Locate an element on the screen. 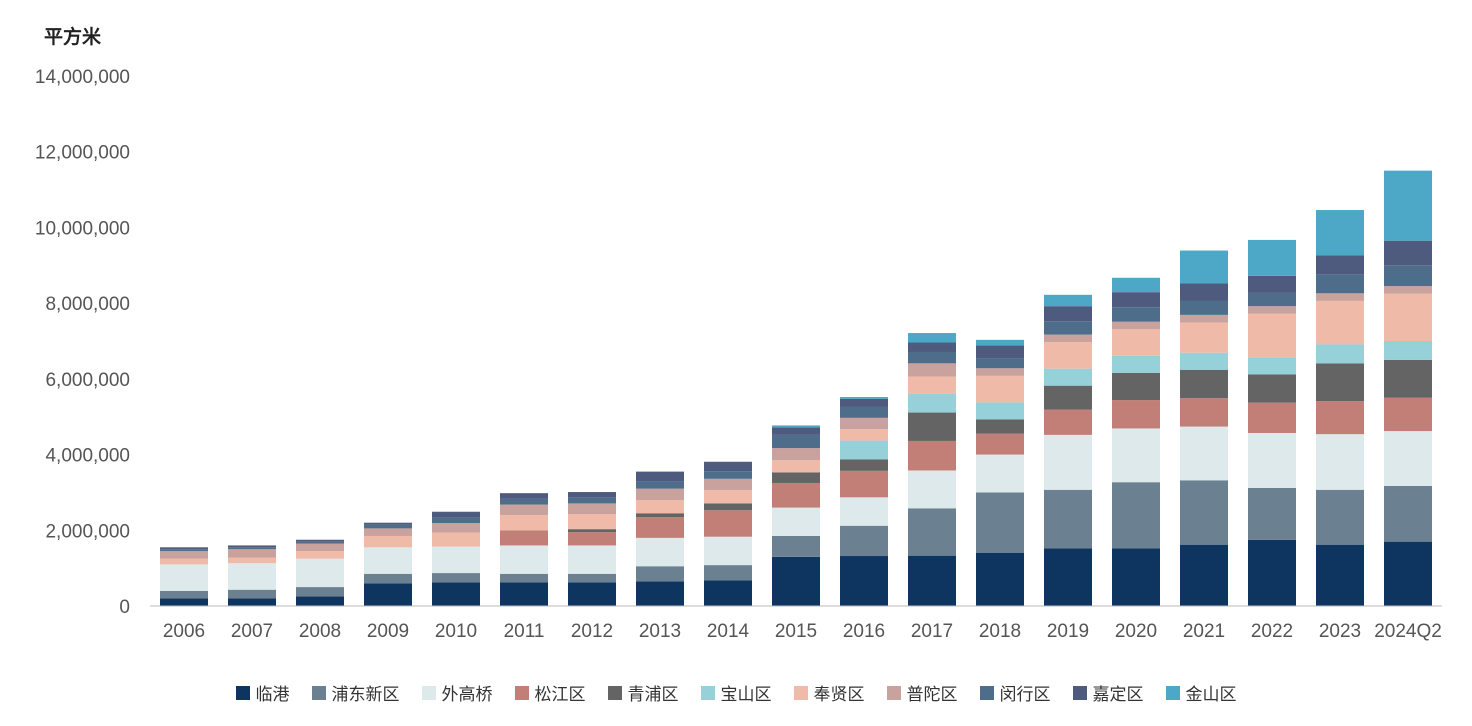  legend-label: 外高桥 is located at coordinates (467, 694).